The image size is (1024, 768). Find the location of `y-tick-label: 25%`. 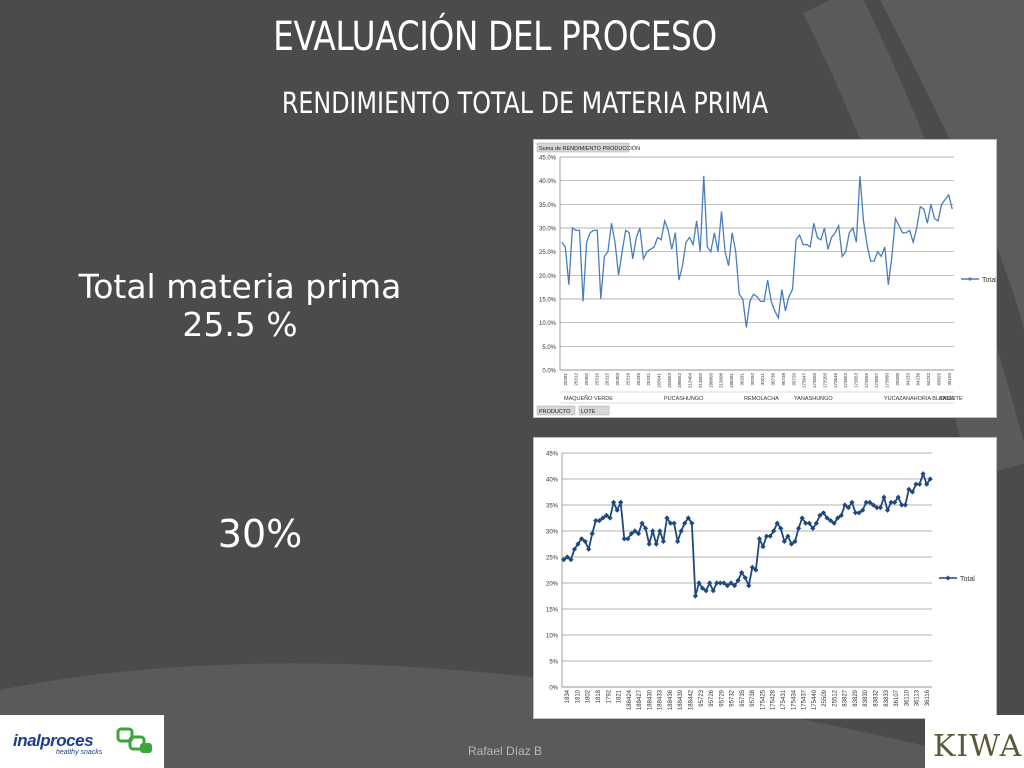

y-tick-label: 25% is located at coordinates (552, 559).